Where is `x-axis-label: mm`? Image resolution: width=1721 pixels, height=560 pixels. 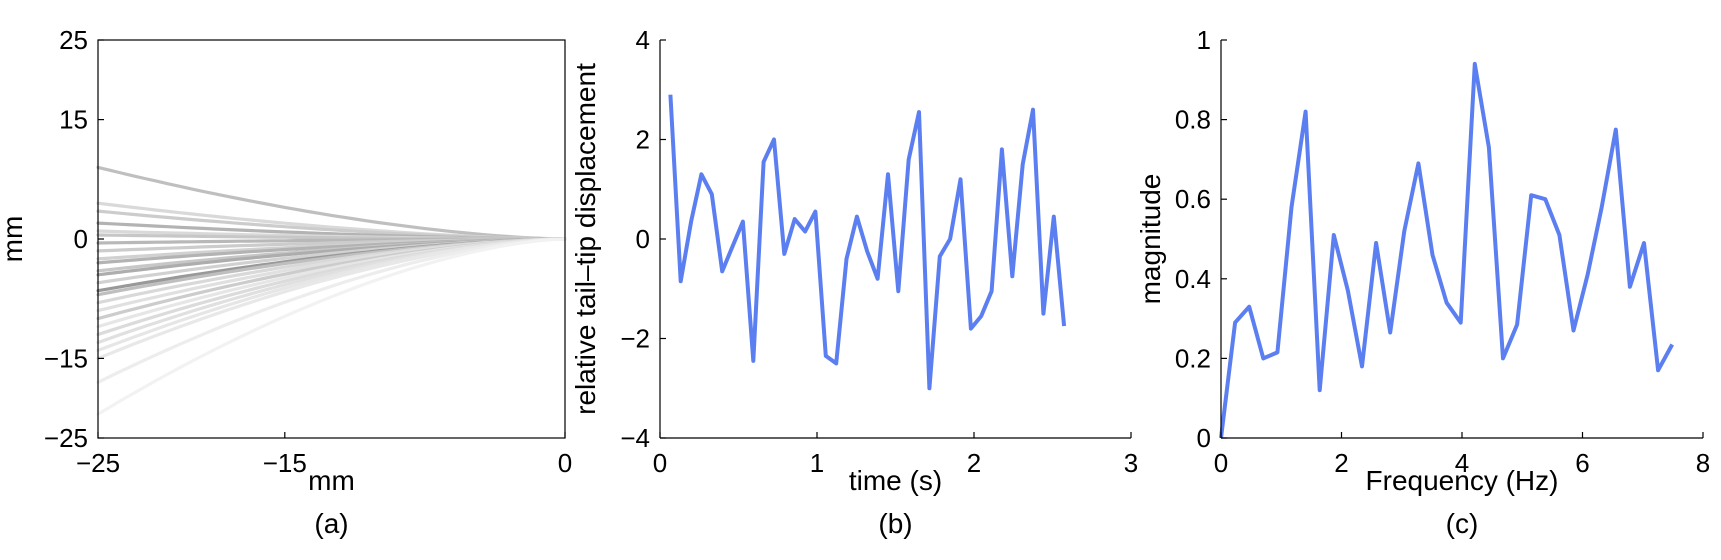
x-axis-label: mm is located at coordinates (331, 480).